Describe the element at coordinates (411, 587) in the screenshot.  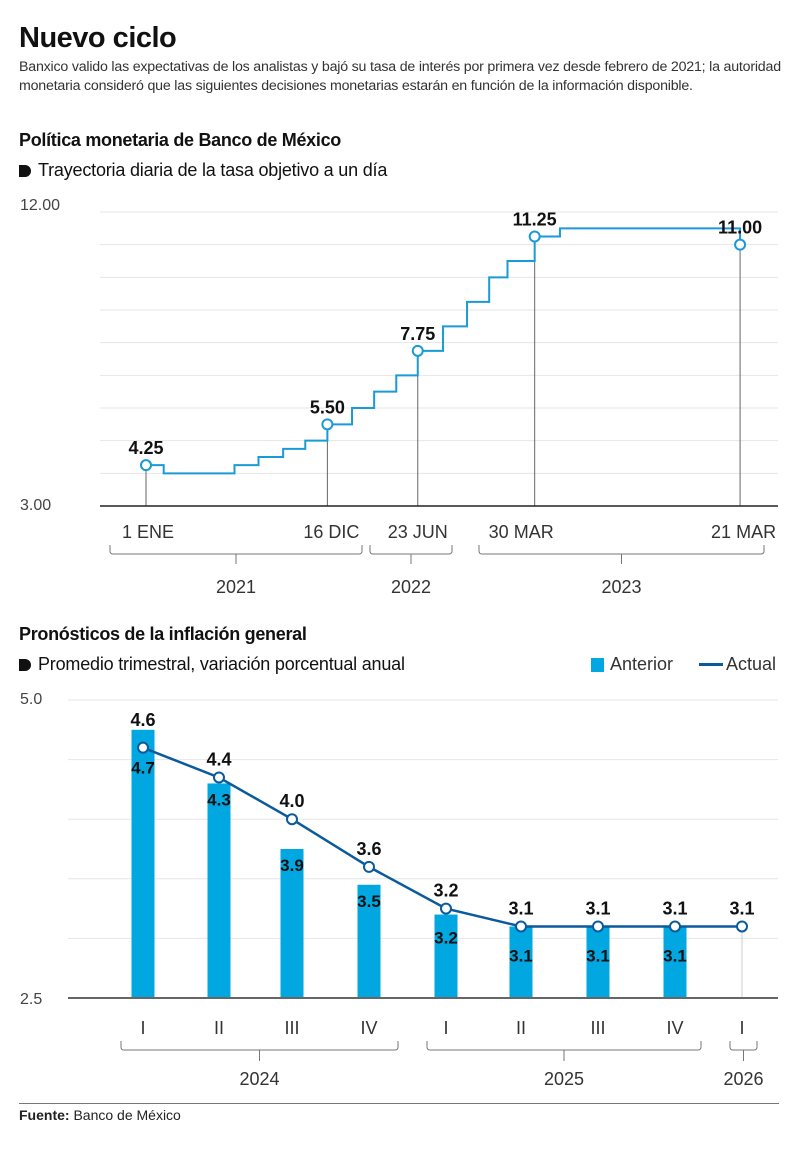
I see `year-label: 2022` at that location.